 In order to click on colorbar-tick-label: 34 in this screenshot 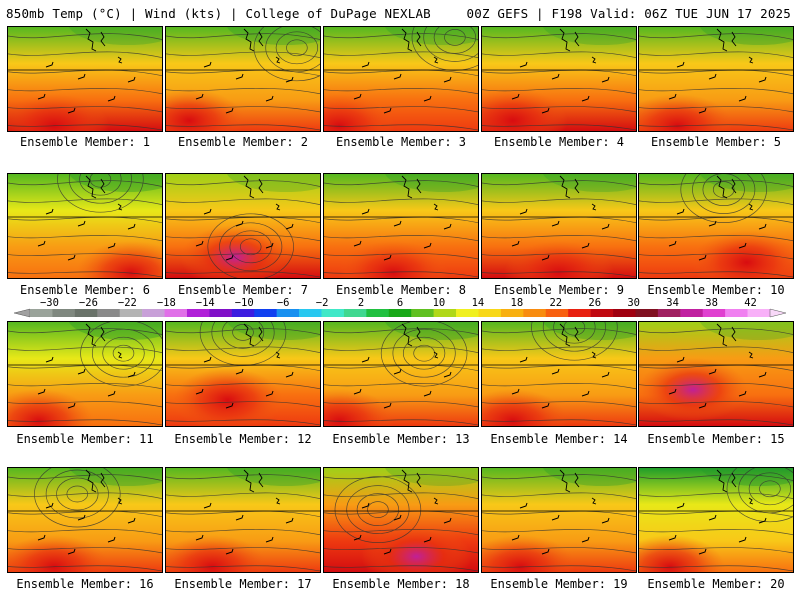, I will do `click(672, 303)`.